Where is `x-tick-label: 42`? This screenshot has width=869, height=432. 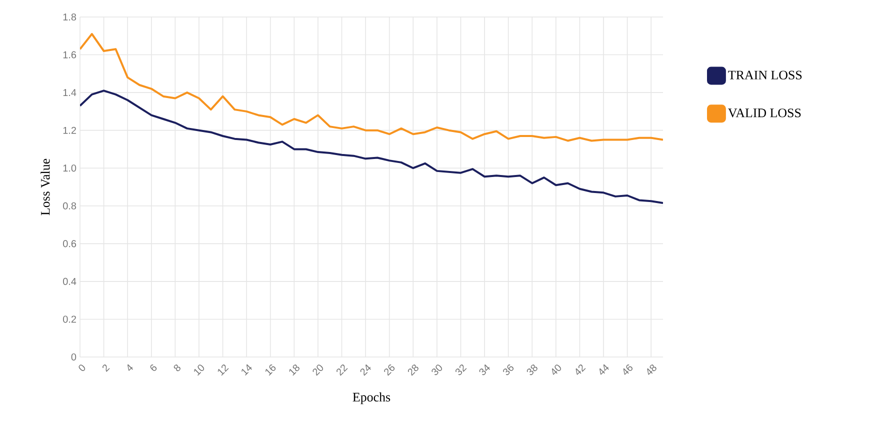
x-tick-label: 42 is located at coordinates (581, 369).